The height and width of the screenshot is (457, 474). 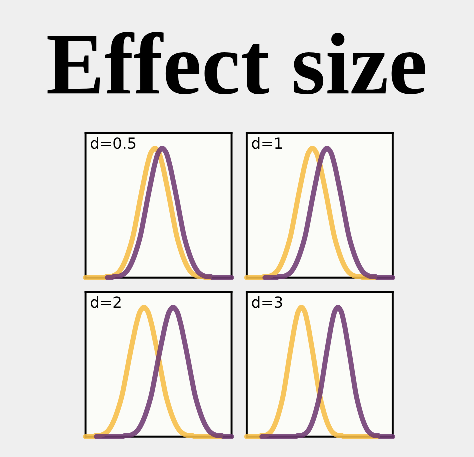 What do you see at coordinates (267, 143) in the screenshot?
I see `annotation: d=1` at bounding box center [267, 143].